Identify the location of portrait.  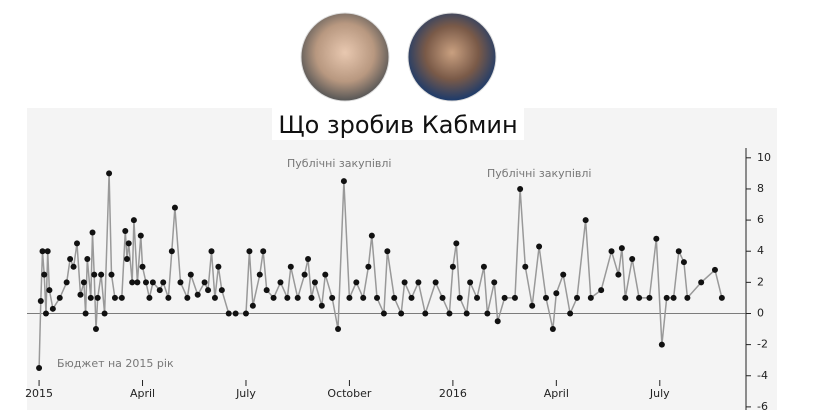
(345, 57).